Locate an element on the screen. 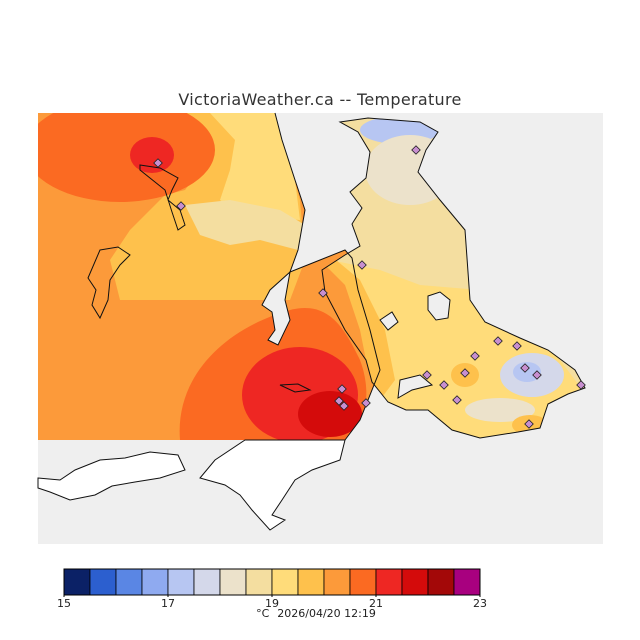 The image size is (640, 640). legend-tick-label: 17 is located at coordinates (168, 603).